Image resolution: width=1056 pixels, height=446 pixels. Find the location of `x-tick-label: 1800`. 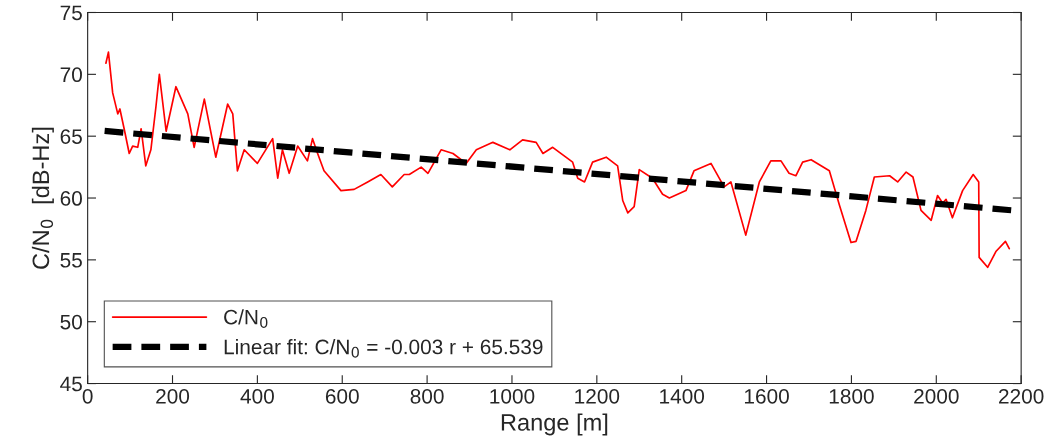

x-tick-label: 1800 is located at coordinates (851, 396).